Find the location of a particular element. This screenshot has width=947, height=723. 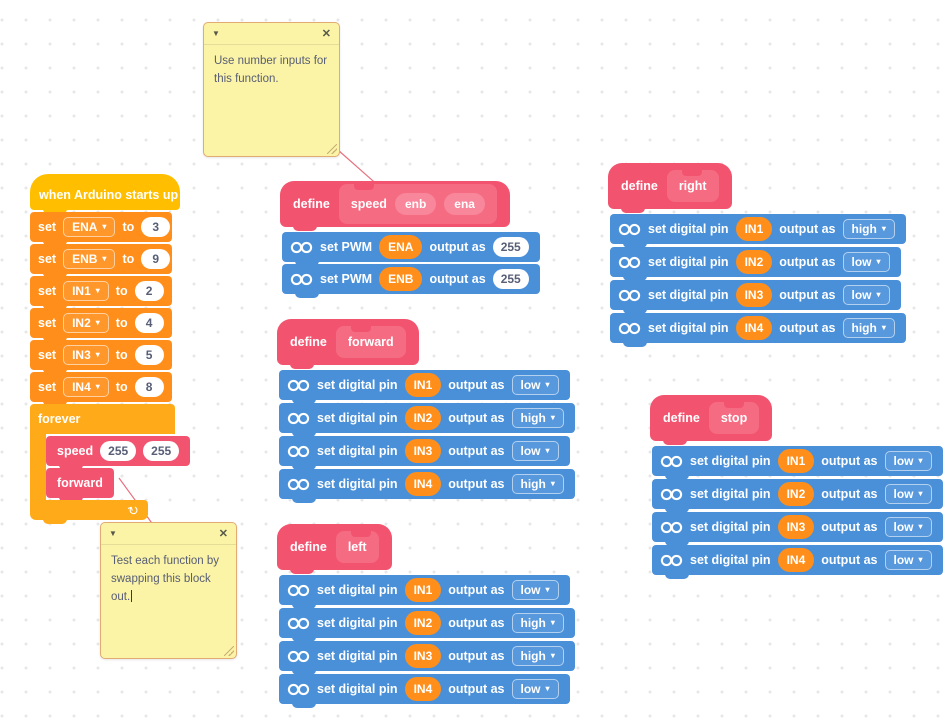

set-variable-block: set IN4 ▾ to 8 is located at coordinates (101, 389).